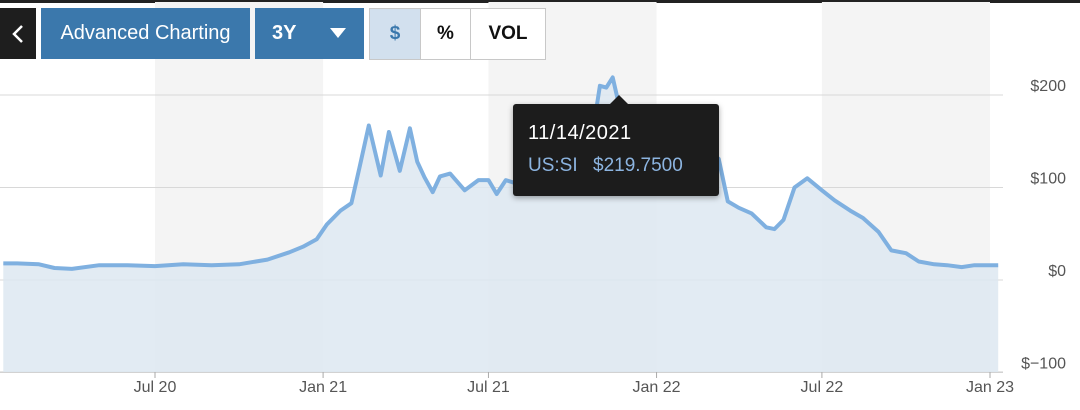  I want to click on back-button, so click(18, 33).